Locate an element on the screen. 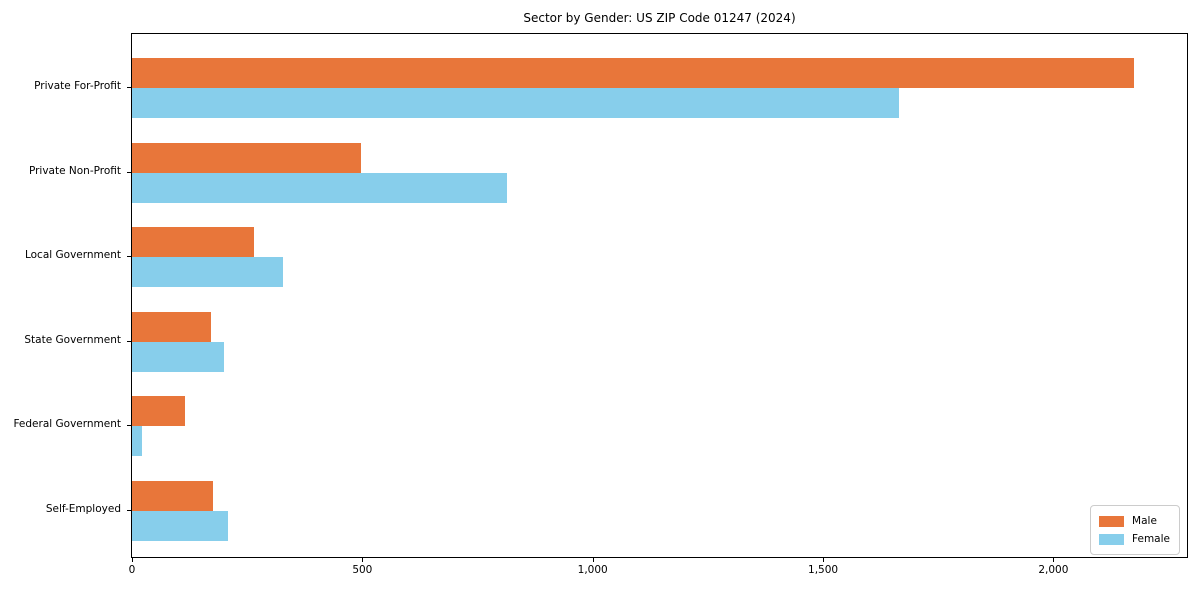  bar-female-private-for-profit is located at coordinates (515, 103).